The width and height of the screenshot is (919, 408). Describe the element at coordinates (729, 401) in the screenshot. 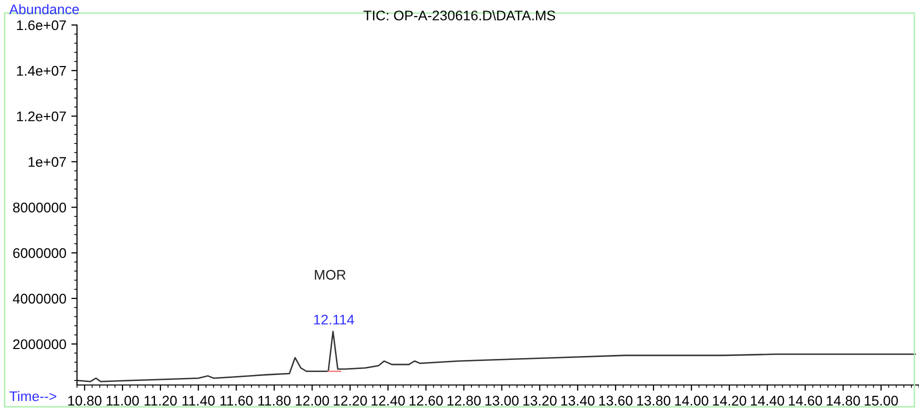

I see `x-tick-label: 14.20` at that location.